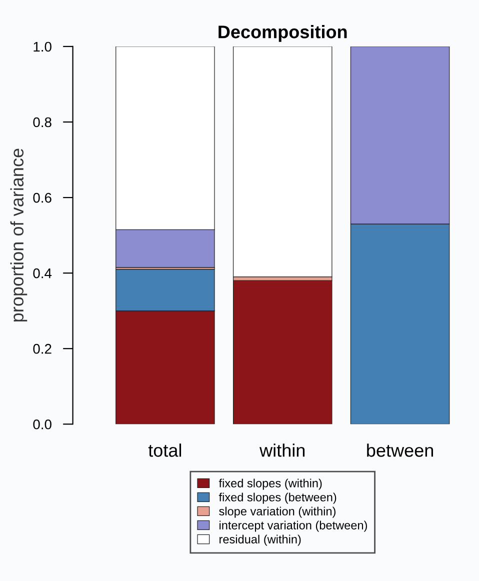  What do you see at coordinates (19, 235) in the screenshot?
I see `y-axis-title: proportion of variance` at bounding box center [19, 235].